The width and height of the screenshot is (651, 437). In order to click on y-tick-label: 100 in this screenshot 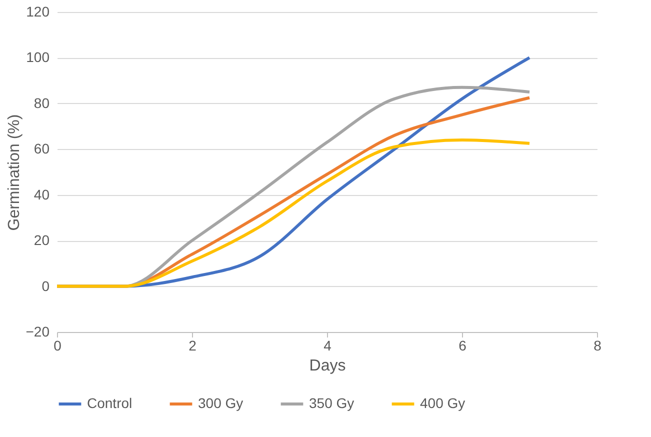, I will do `click(38, 57)`.